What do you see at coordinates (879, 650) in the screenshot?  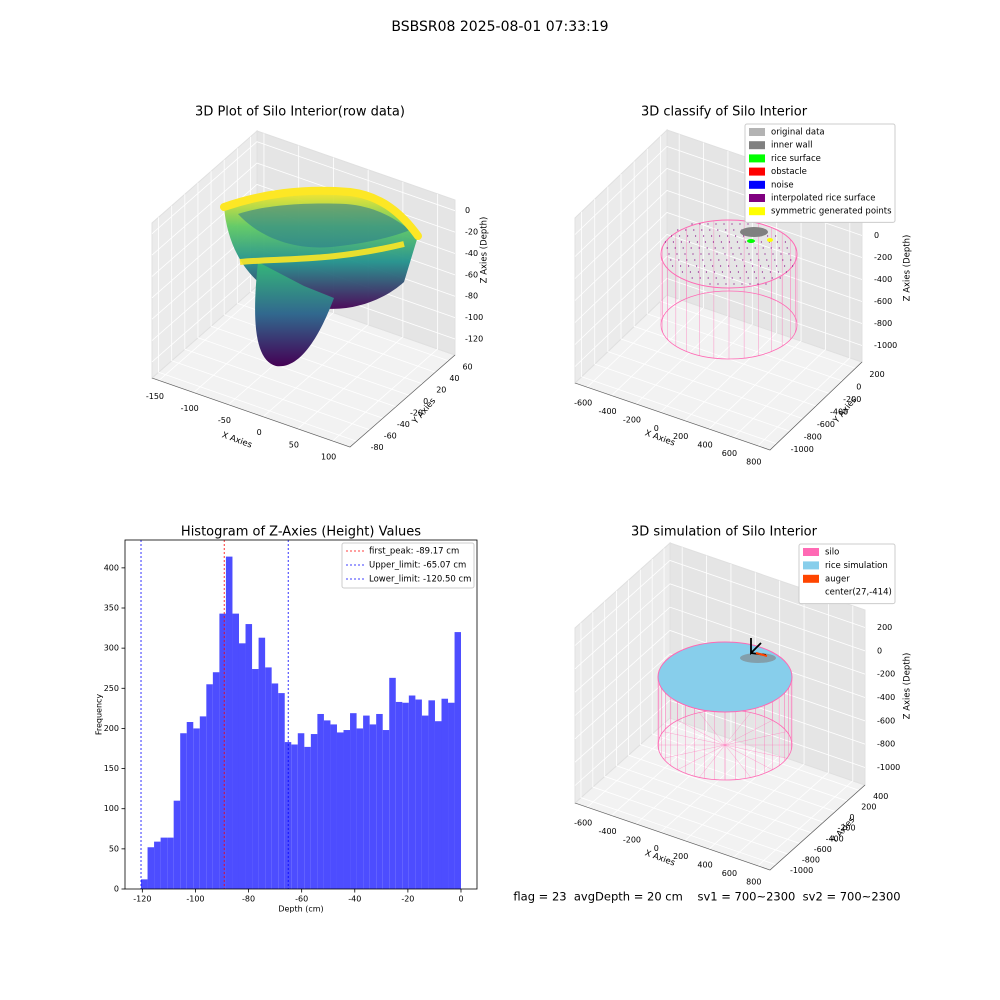 I see `z-tick-label: 0` at bounding box center [879, 650].